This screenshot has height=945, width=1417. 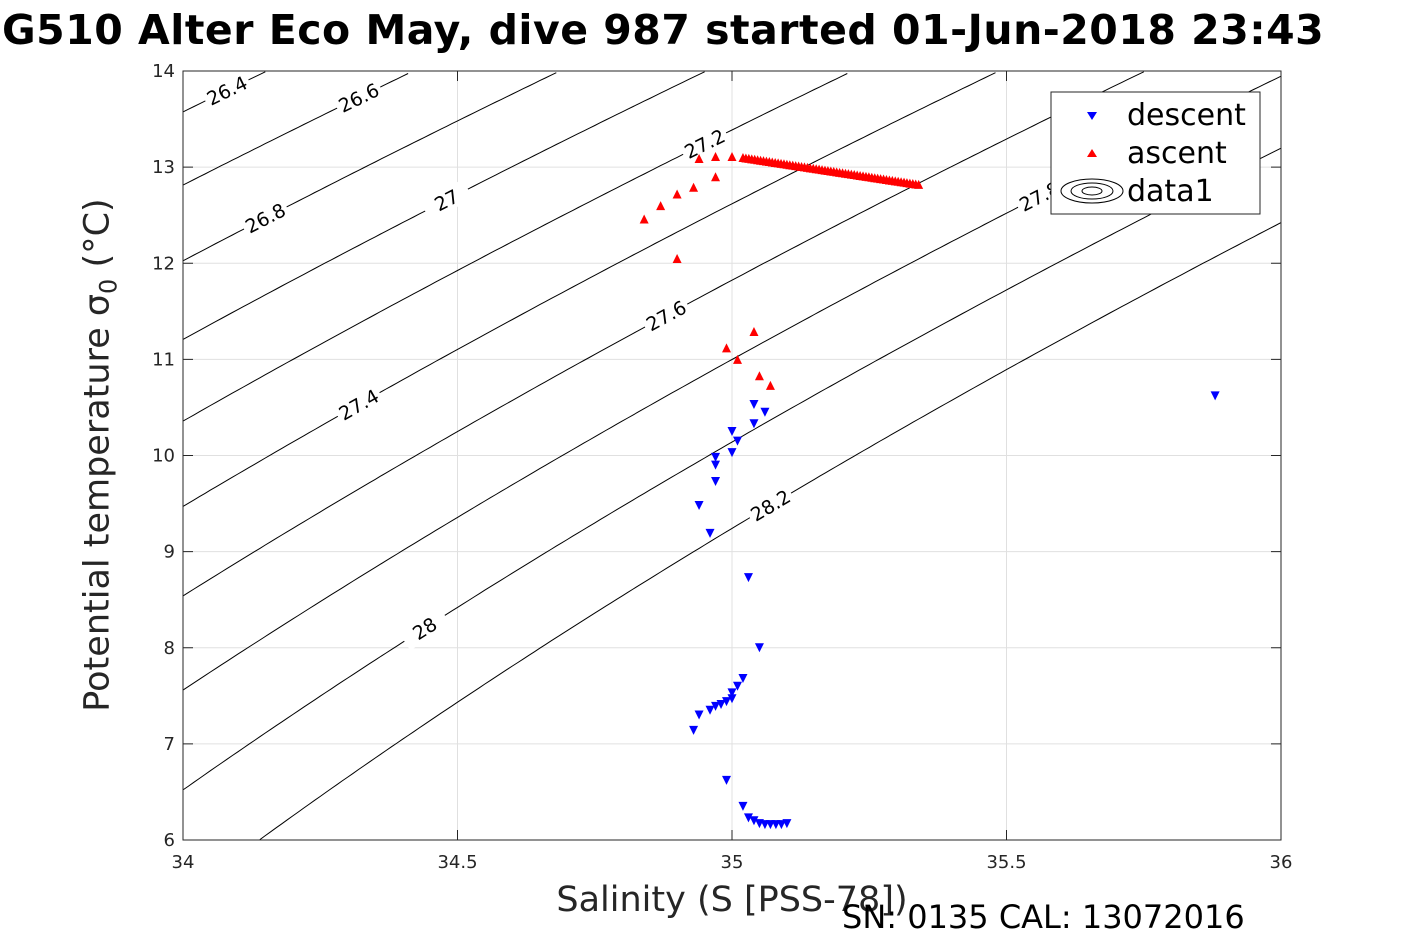 I want to click on y-tick-label-4: 10, so click(x=163, y=456).